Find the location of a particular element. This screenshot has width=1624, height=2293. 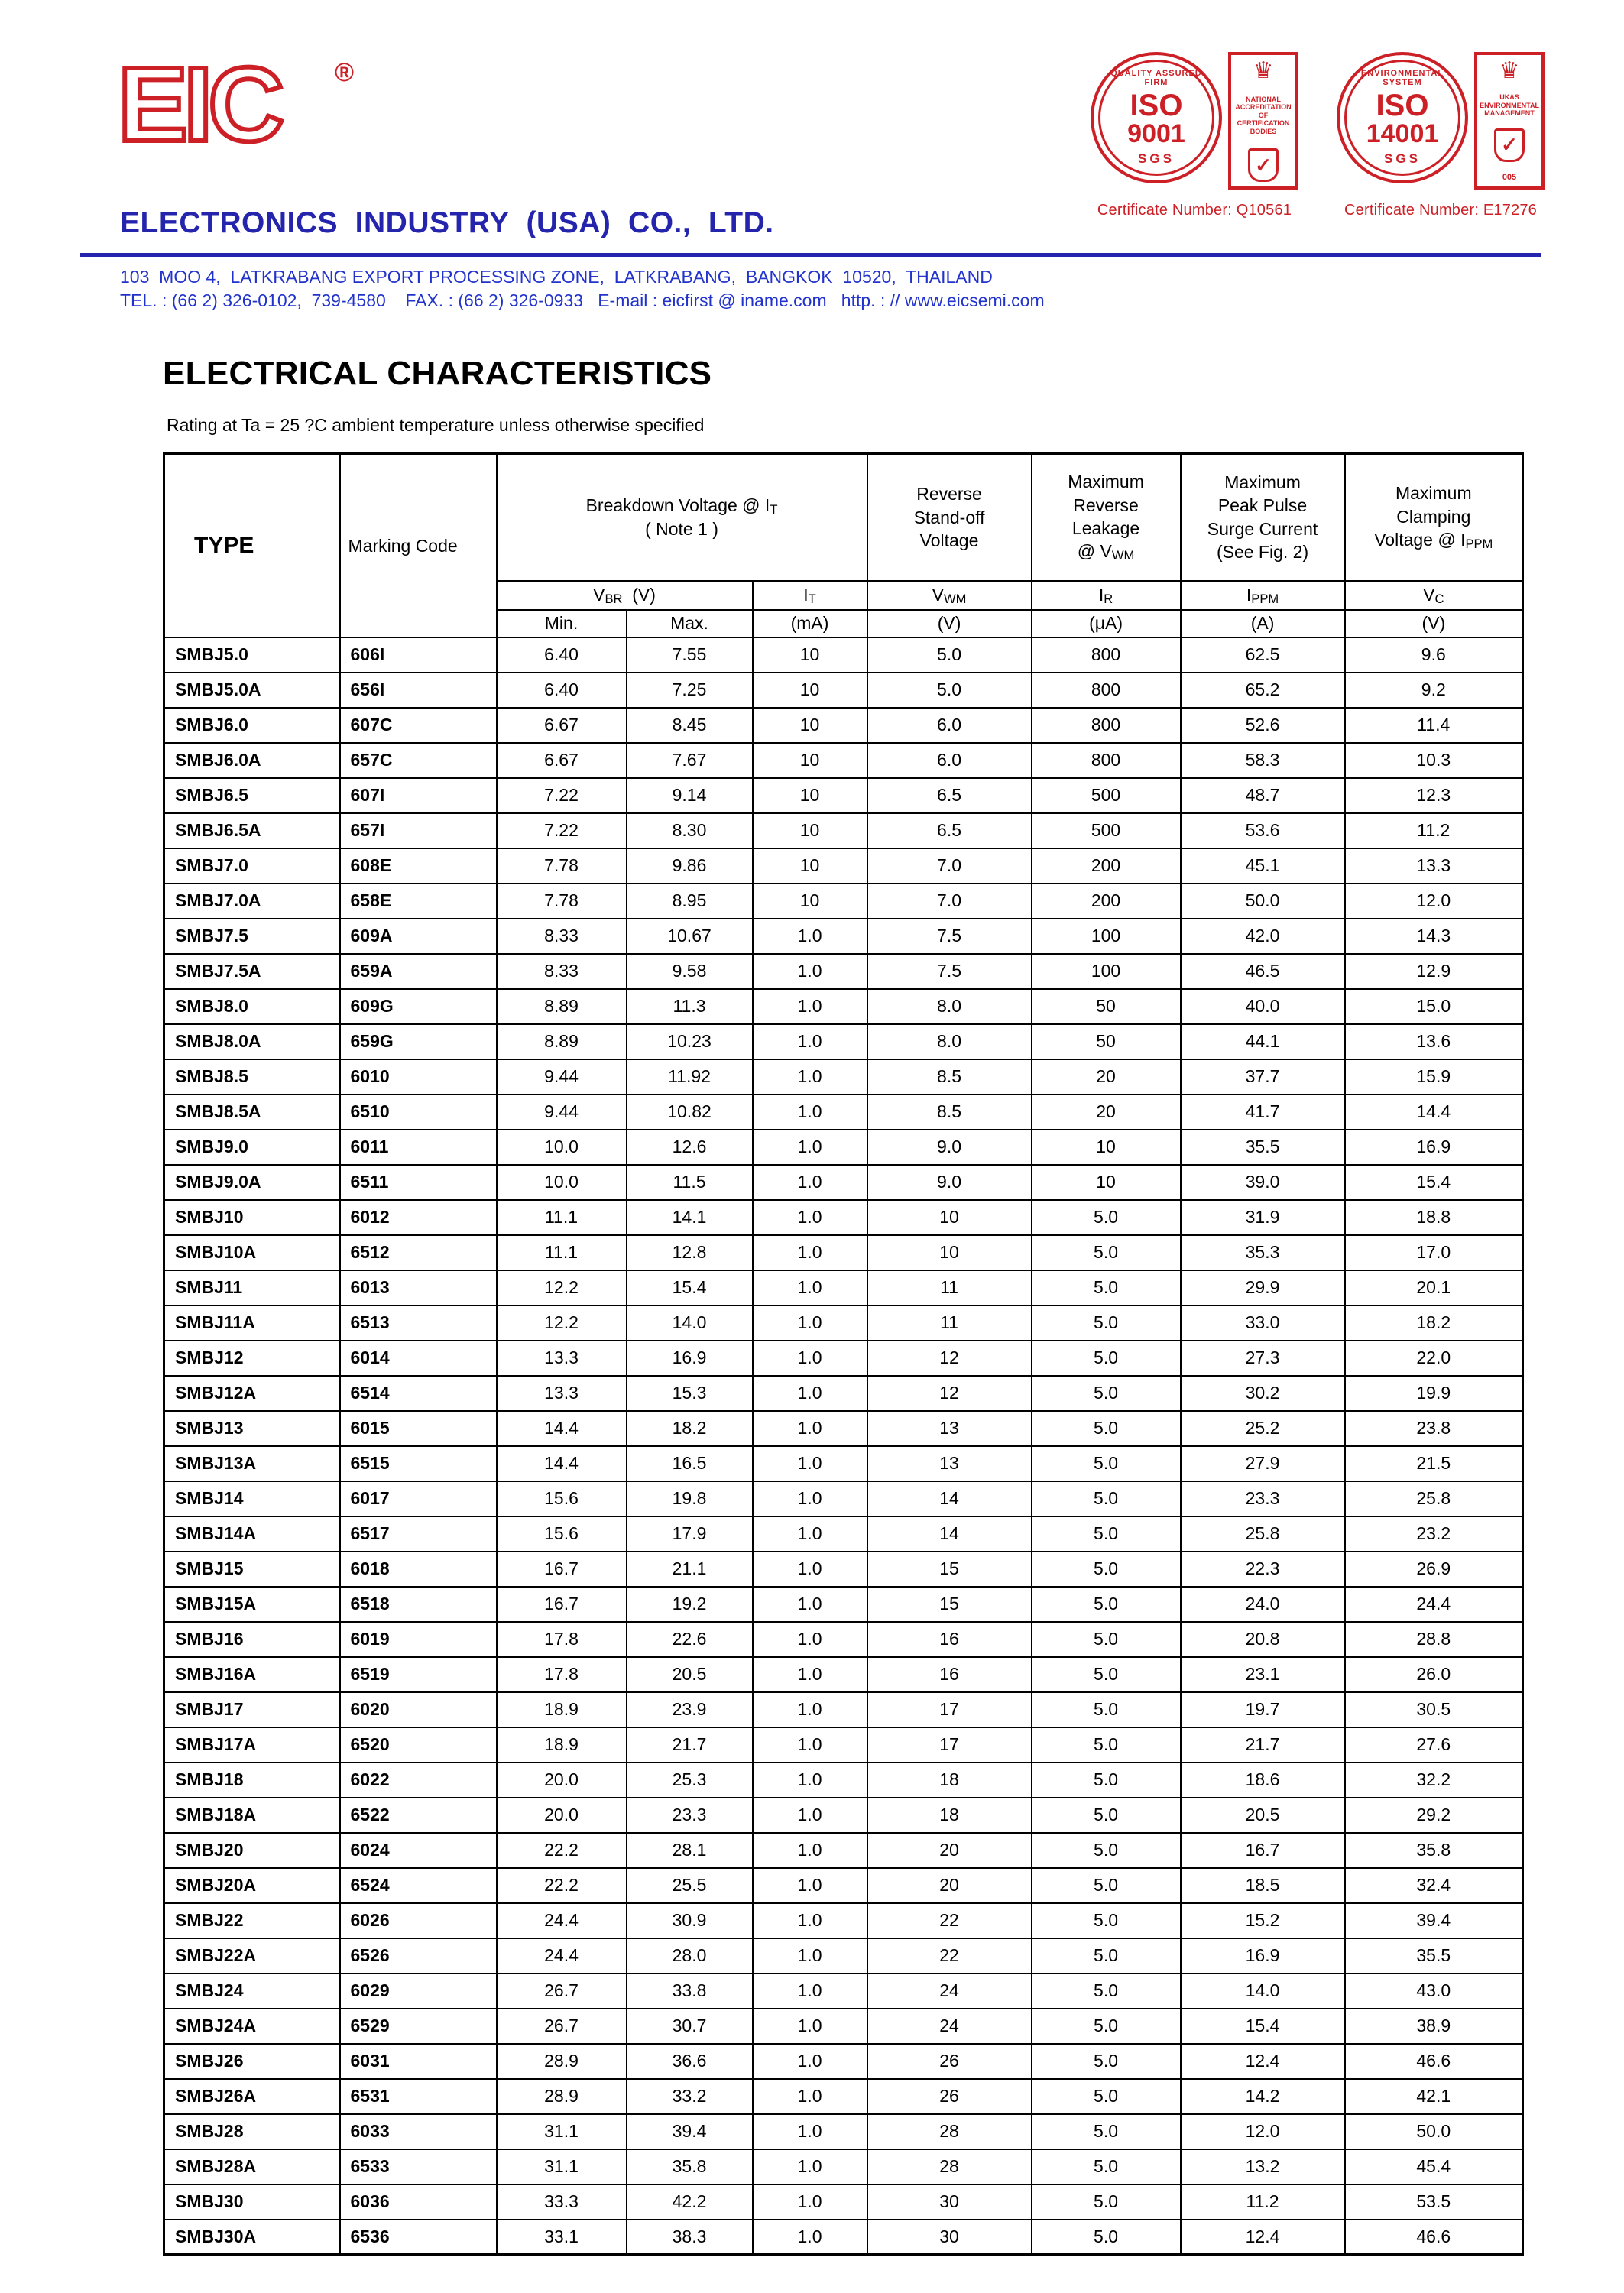

cell-marking-code: 6526 is located at coordinates (418, 1955).